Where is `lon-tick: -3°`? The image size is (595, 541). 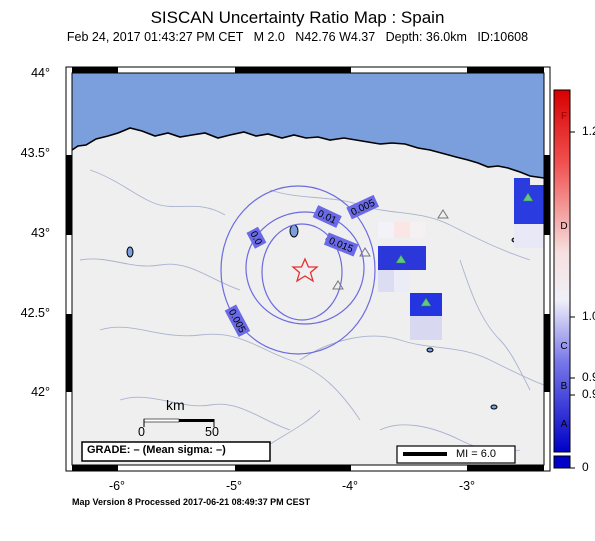
lon-tick: -3° is located at coordinates (467, 486).